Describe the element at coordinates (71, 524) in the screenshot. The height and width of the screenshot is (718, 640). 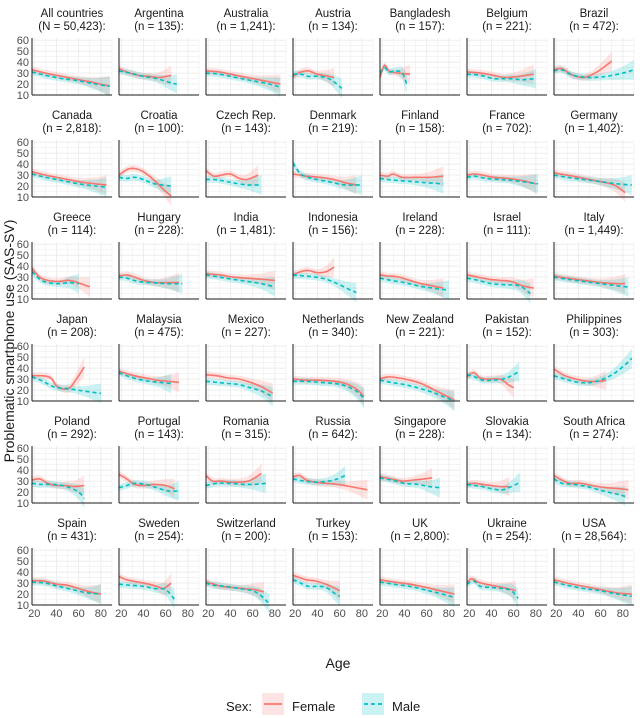
I see `panel-title-spain: Spain` at that location.